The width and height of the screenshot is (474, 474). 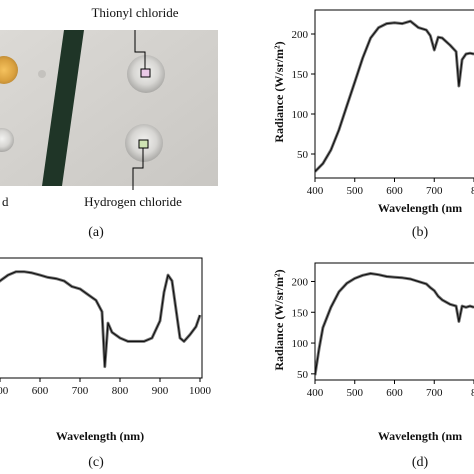 I want to click on thionyl-box, so click(x=145, y=73).